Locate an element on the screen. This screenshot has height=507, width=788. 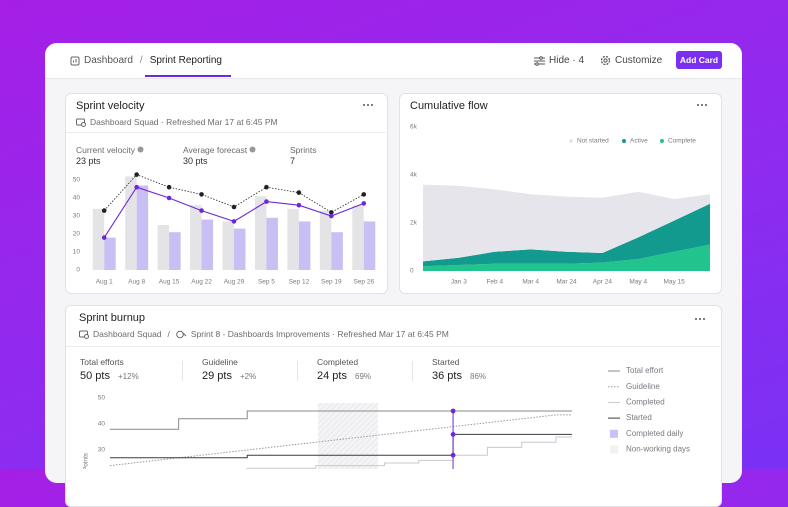
customize-button: Customize is located at coordinates (631, 60).